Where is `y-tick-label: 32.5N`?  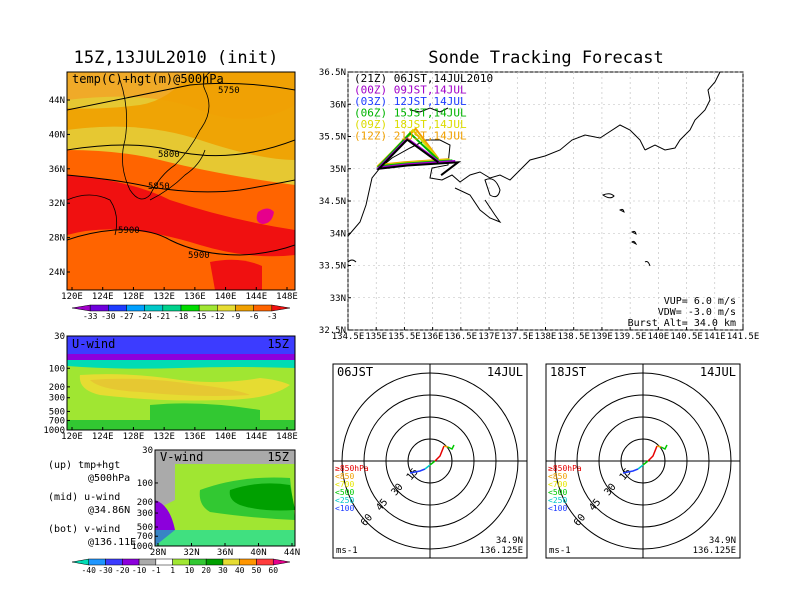
y-tick-label: 32.5N is located at coordinates (332, 331).